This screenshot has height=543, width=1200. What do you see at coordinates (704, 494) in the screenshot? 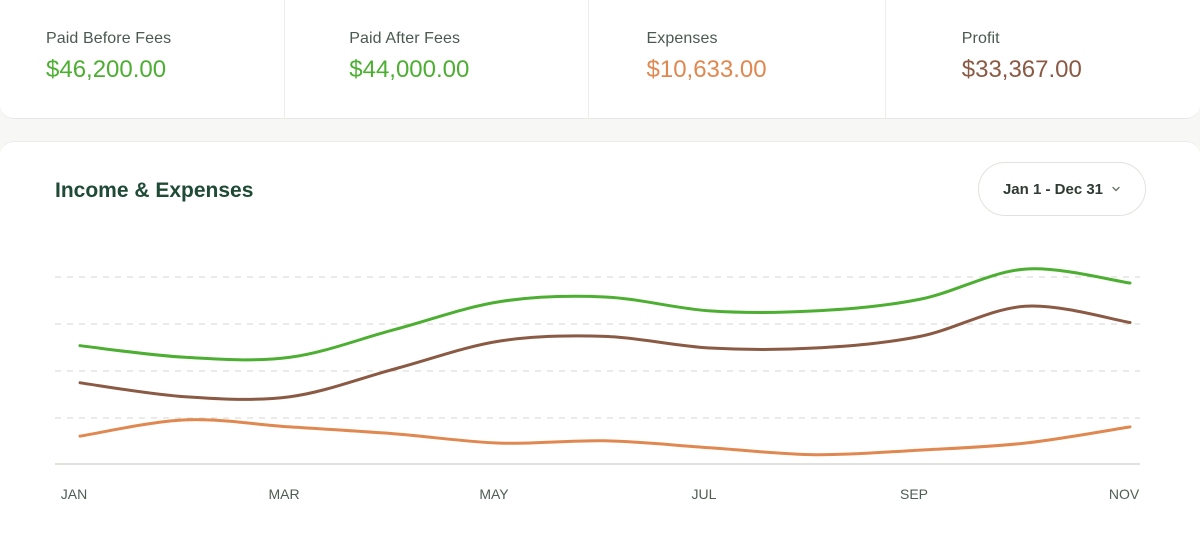
I see `x-tick-label: JUL` at bounding box center [704, 494].